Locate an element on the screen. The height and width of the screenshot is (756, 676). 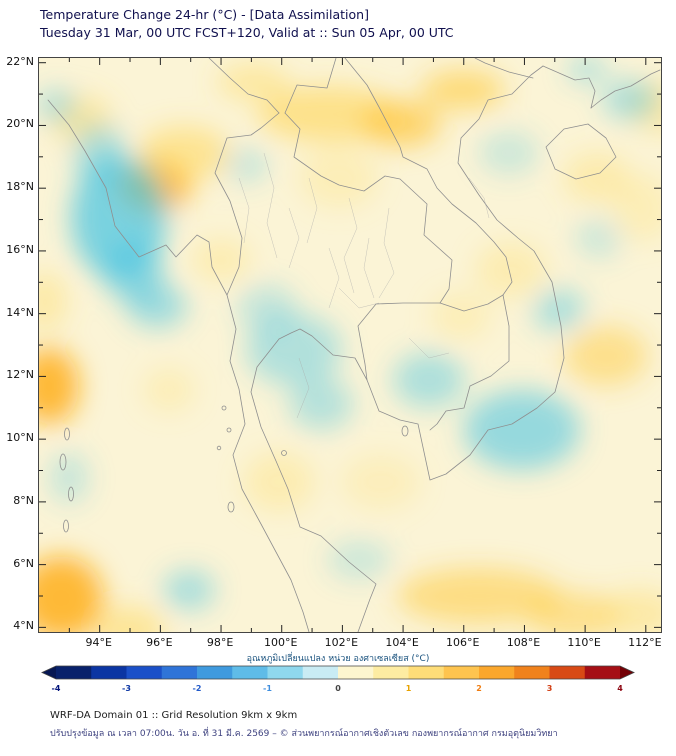
colorbar-tick-label: 3 is located at coordinates (549, 688).